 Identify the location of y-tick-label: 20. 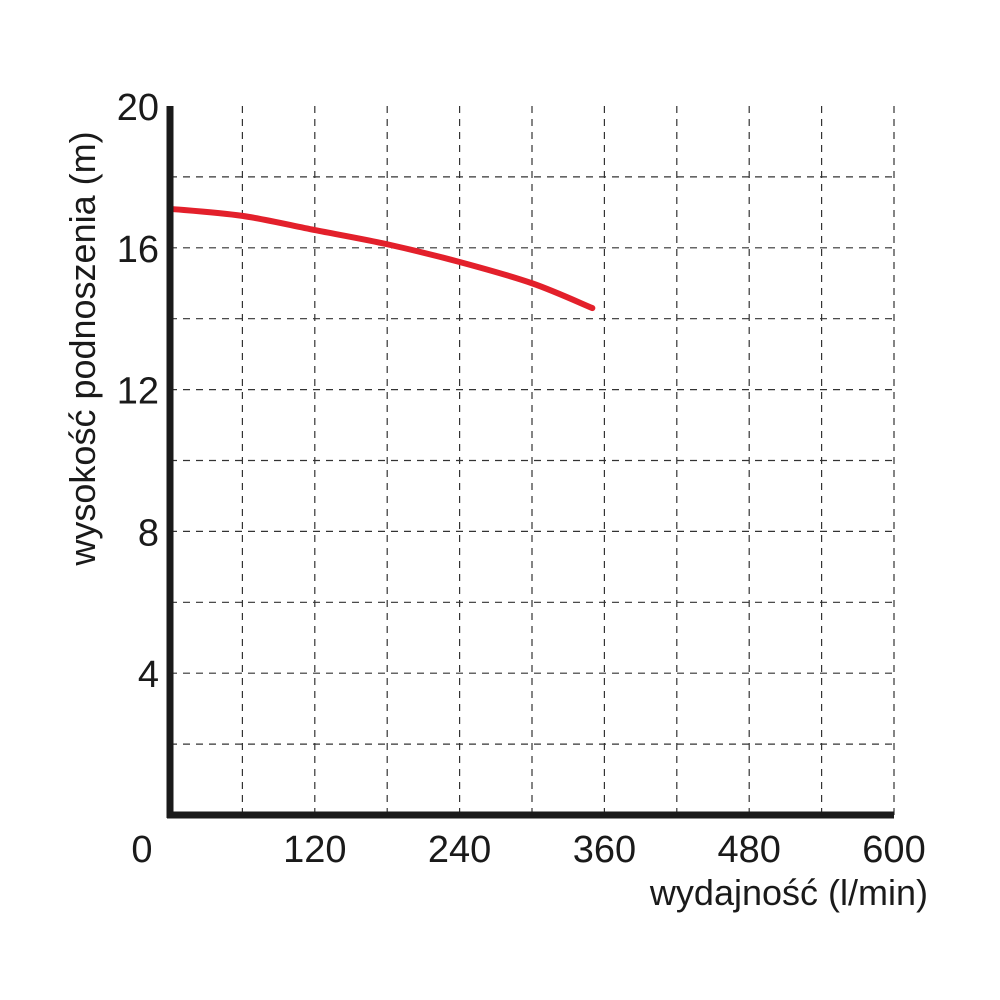
(138, 108).